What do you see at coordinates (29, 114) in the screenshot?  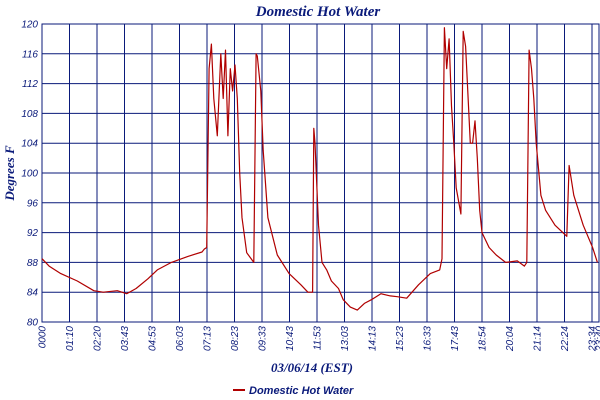 I see `y-tick-label: 108` at bounding box center [29, 114].